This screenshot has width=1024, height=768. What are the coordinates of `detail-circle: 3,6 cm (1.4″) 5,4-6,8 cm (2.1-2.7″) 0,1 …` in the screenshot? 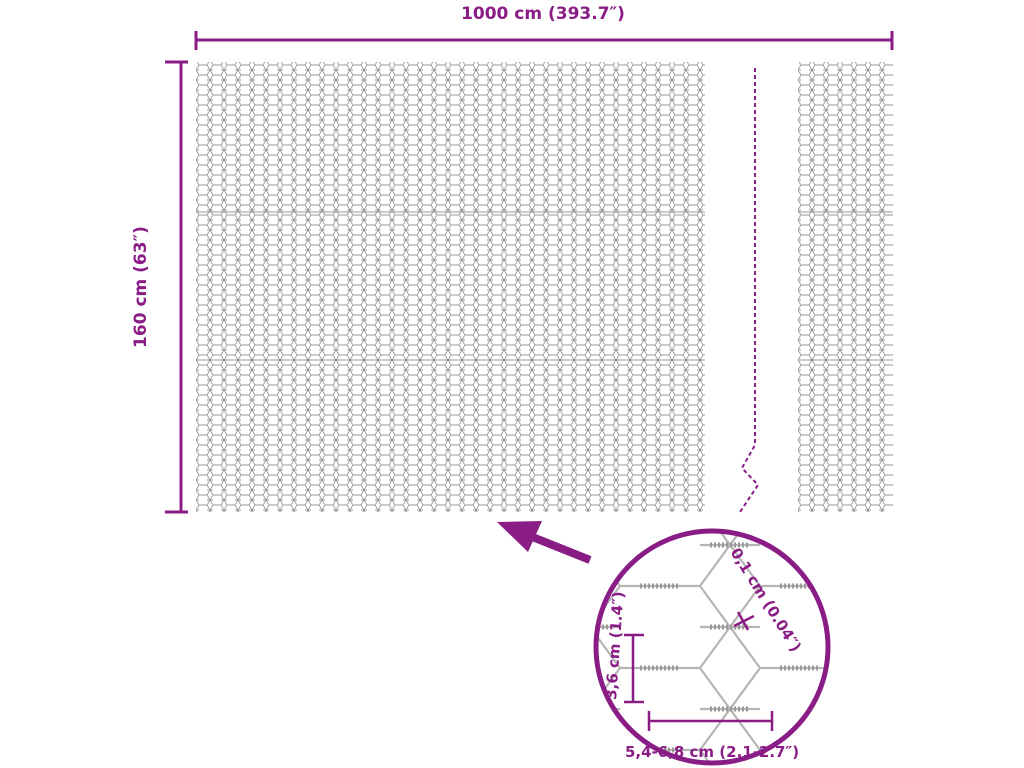 It's located at (712, 647).